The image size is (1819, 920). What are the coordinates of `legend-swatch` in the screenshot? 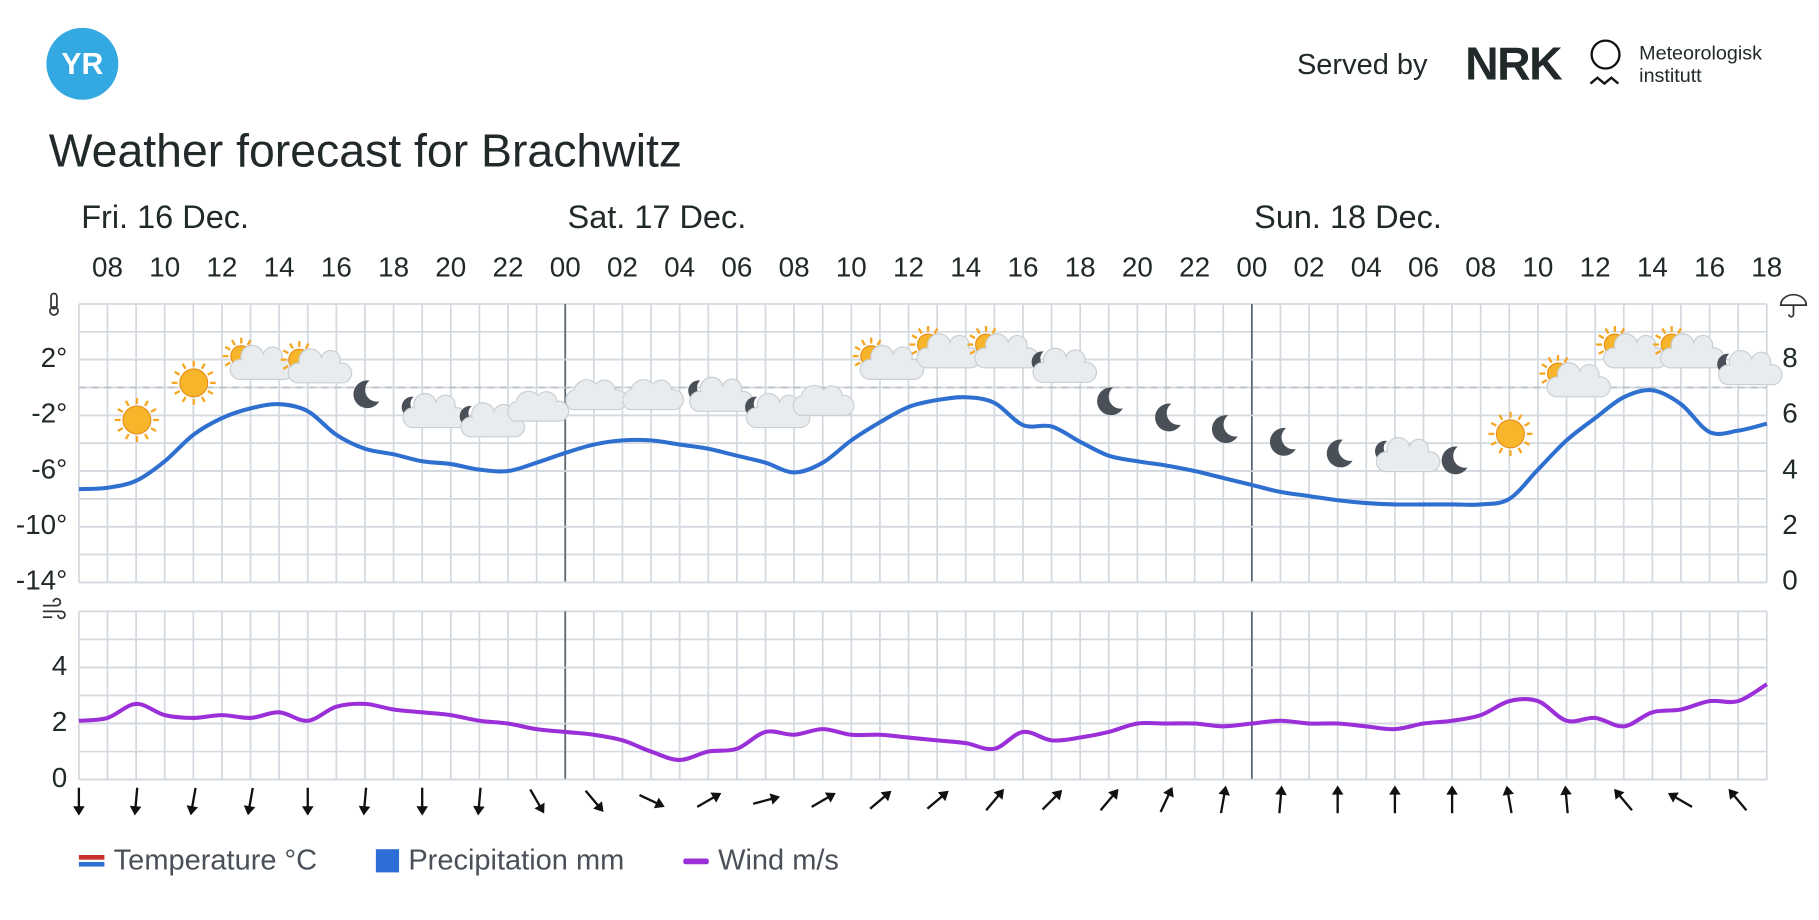 It's located at (696, 861).